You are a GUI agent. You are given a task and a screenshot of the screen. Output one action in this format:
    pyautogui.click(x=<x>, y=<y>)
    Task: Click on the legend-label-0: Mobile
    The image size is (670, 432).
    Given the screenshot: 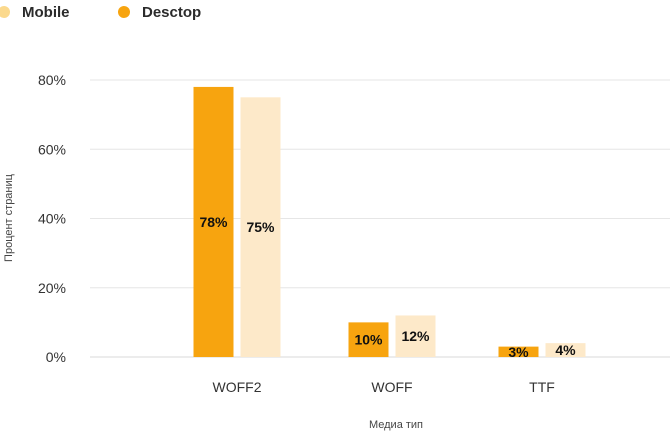 What is the action you would take?
    pyautogui.click(x=46, y=12)
    